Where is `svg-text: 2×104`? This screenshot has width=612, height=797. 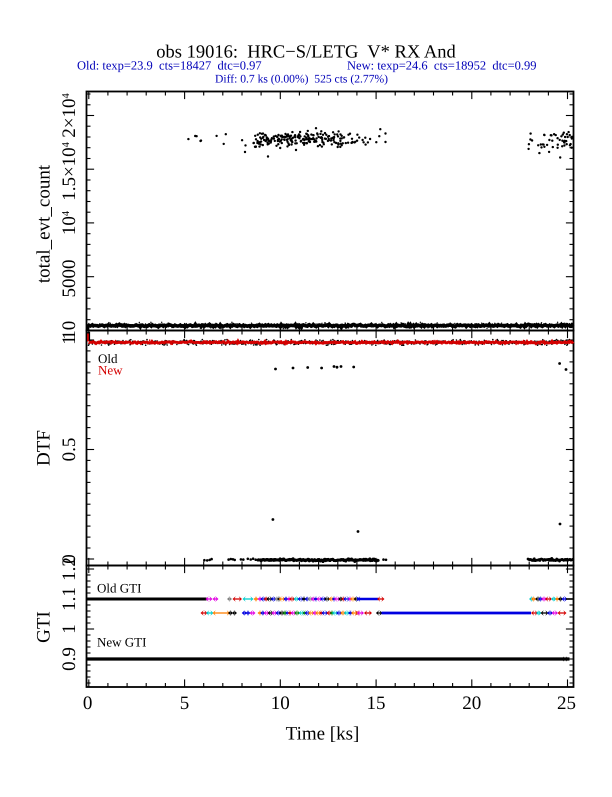
svg-text: 2×104 is located at coordinates (69, 115).